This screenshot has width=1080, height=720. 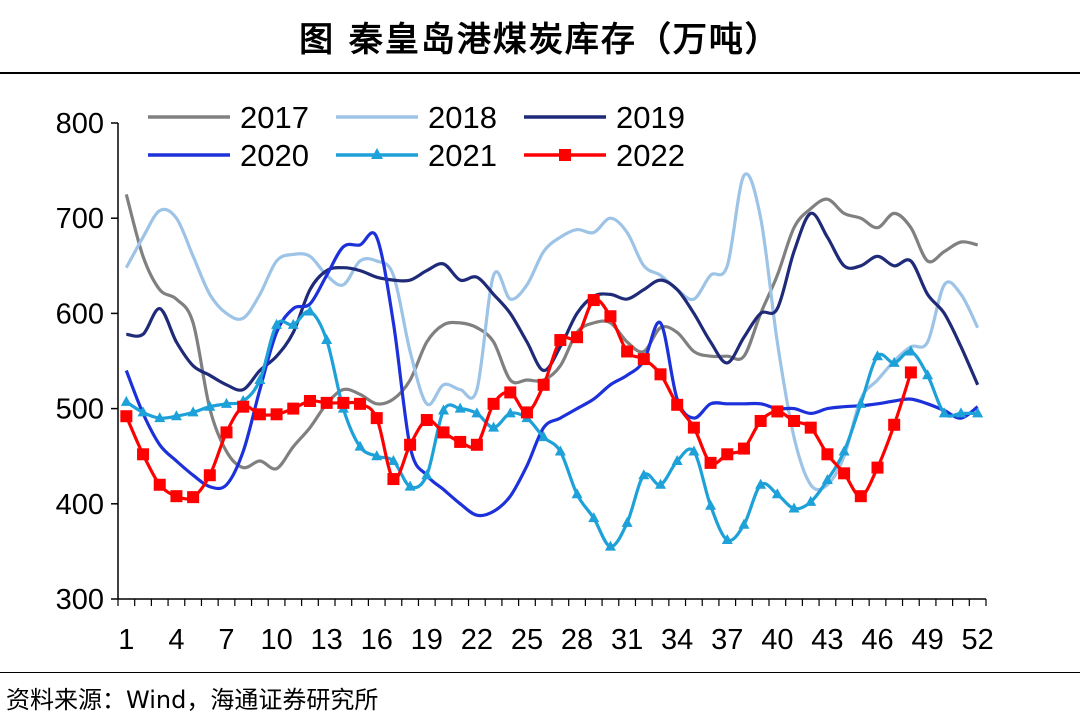 What do you see at coordinates (565, 155) in the screenshot?
I see `legend-marker-2022` at bounding box center [565, 155].